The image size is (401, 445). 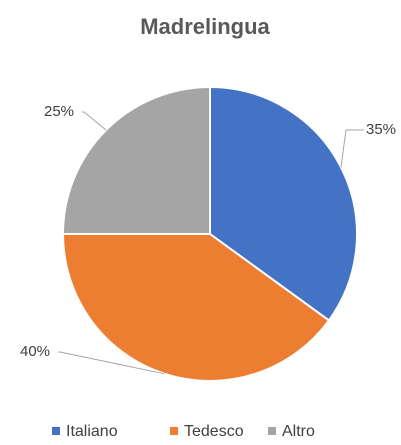 What do you see at coordinates (59, 111) in the screenshot?
I see `data-label: 25%` at bounding box center [59, 111].